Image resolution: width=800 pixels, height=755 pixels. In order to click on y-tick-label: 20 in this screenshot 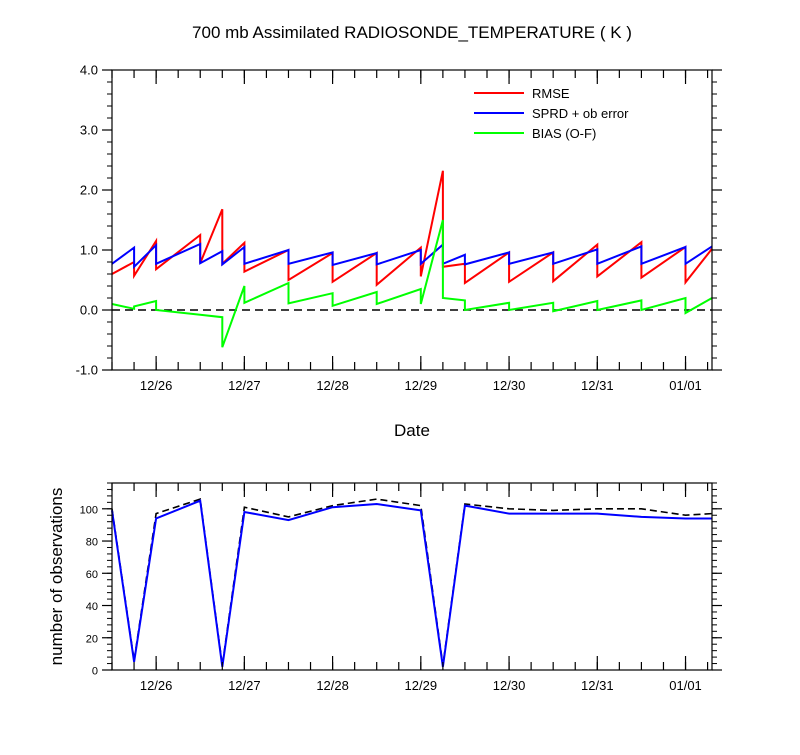, I will do `click(92, 639)`.